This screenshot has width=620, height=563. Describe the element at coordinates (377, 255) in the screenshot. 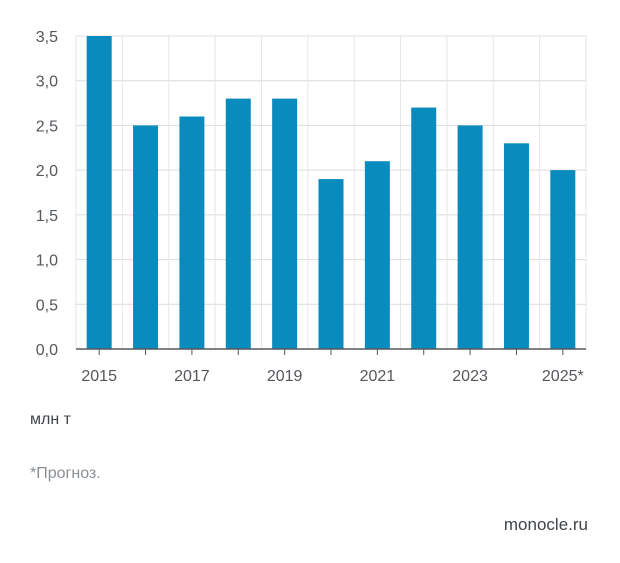

I see `bar-2021` at that location.